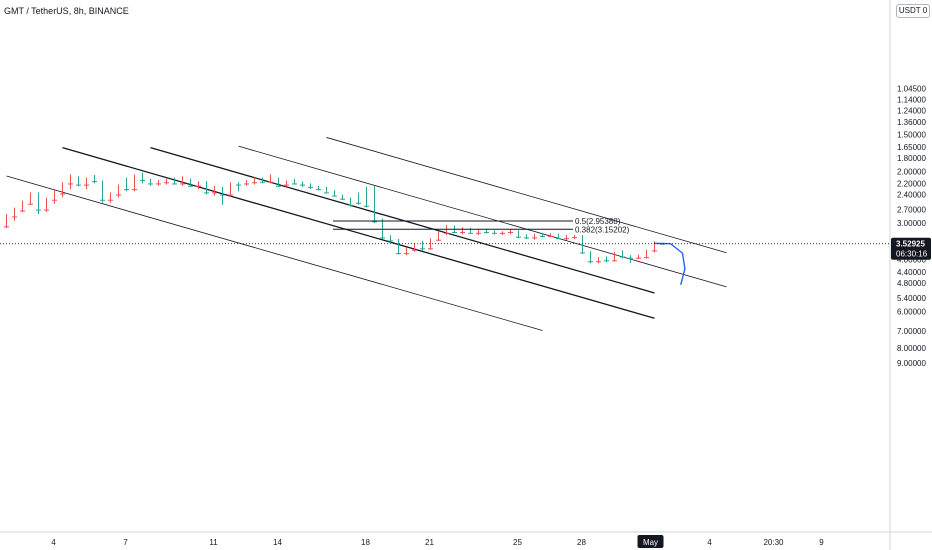 This screenshot has height=550, width=932. Describe the element at coordinates (911, 223) in the screenshot. I see `y-tick-label: 3.00000` at that location.